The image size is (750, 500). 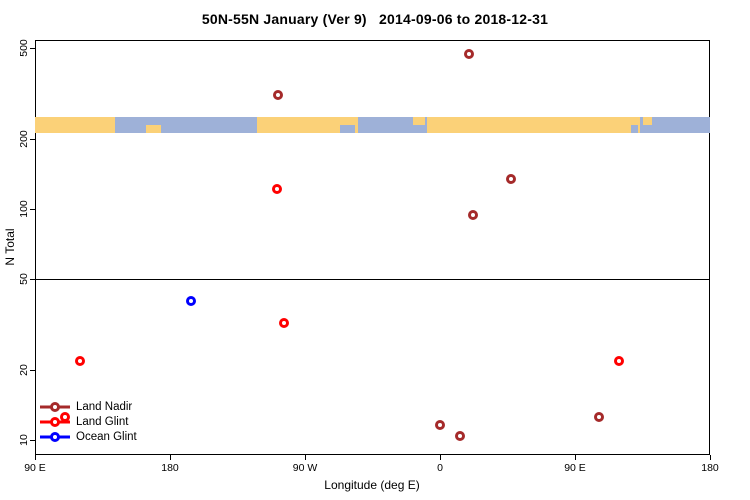 I want to click on reference-line-n50, so click(x=372, y=279).